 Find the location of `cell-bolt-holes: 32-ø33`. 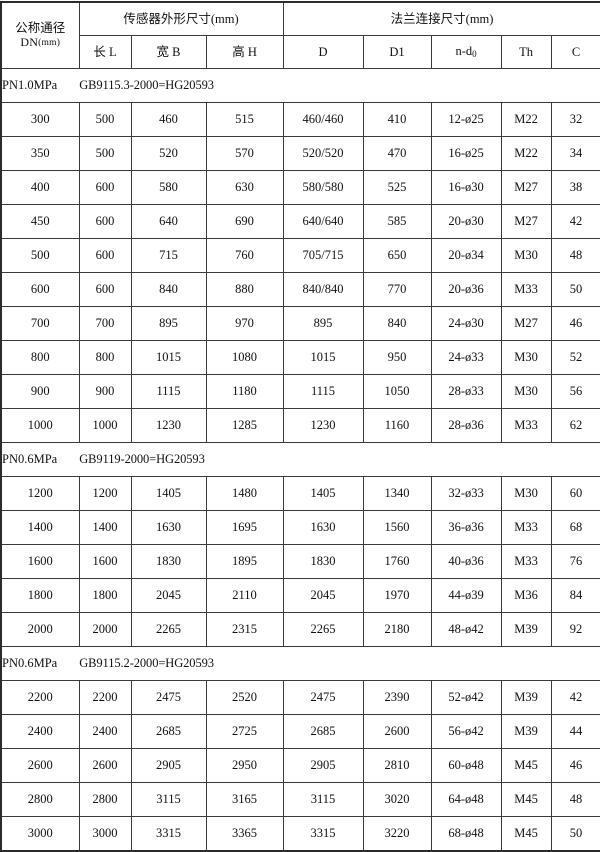

cell-bolt-holes: 32-ø33 is located at coordinates (466, 493).